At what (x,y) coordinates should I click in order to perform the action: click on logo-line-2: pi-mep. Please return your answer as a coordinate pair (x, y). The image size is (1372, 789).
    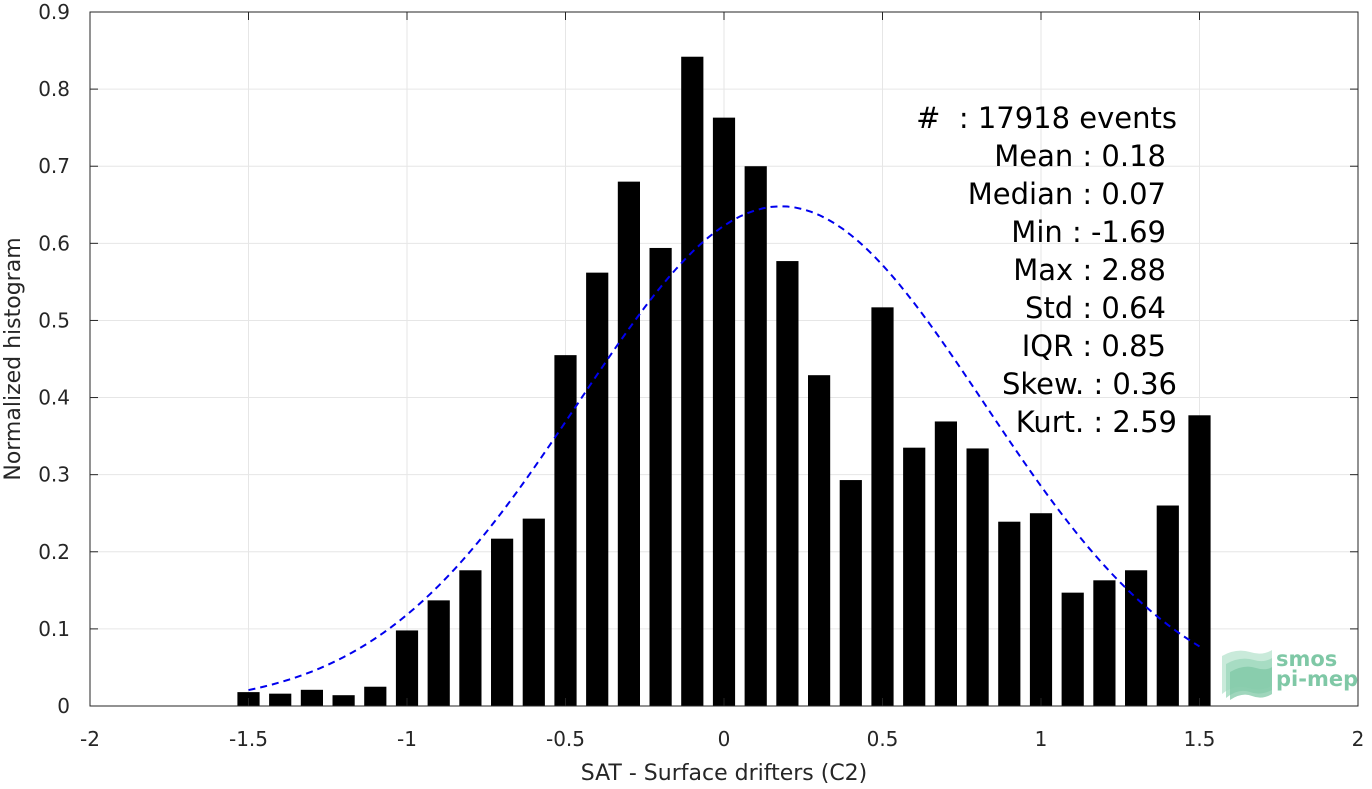
    Looking at the image, I should click on (1317, 679).